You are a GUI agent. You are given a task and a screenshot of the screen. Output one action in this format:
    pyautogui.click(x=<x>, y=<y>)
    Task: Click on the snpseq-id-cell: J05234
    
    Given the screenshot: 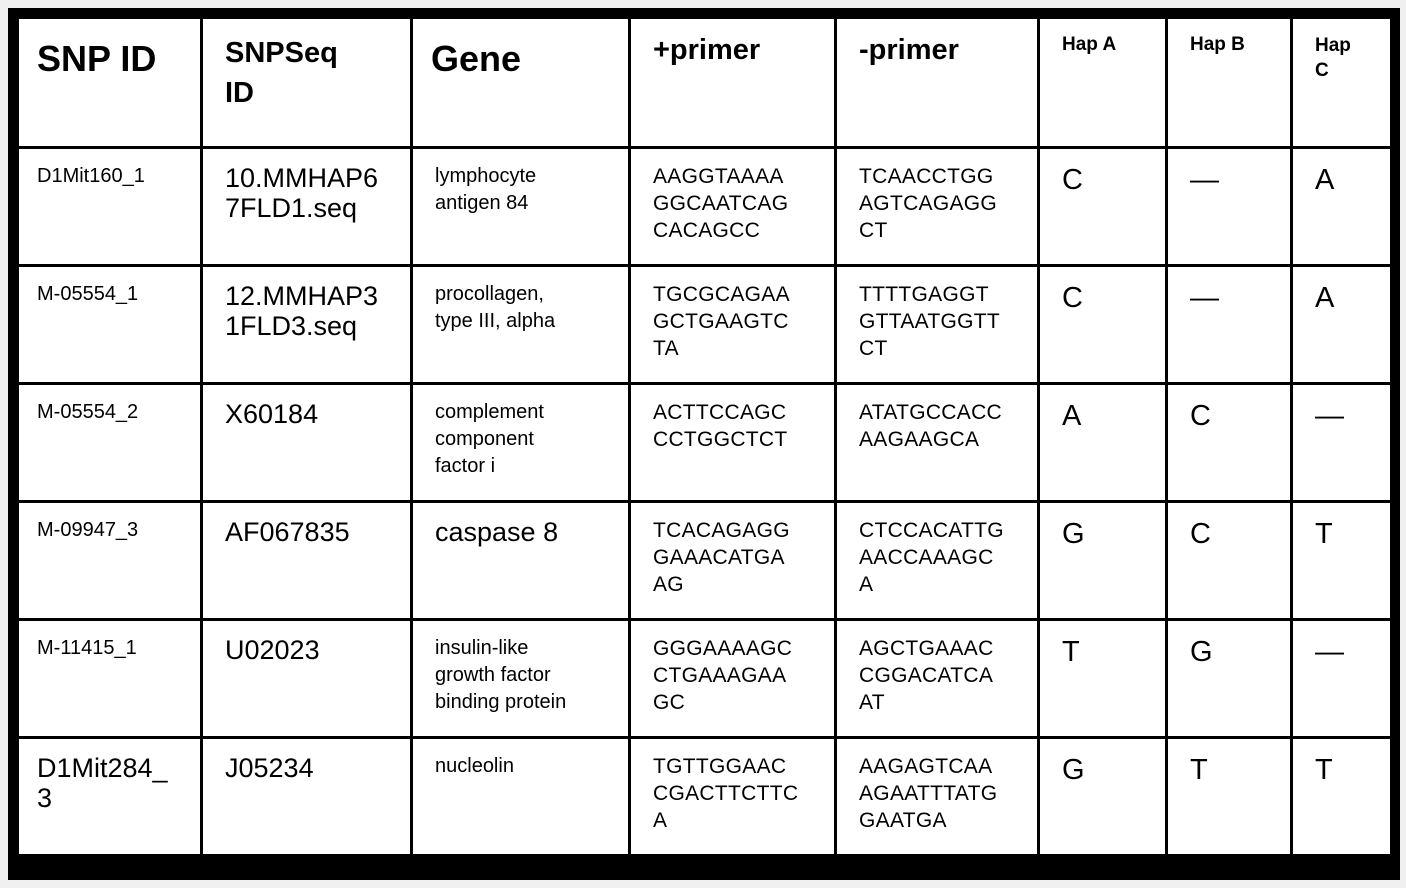 What is the action you would take?
    pyautogui.click(x=306, y=796)
    